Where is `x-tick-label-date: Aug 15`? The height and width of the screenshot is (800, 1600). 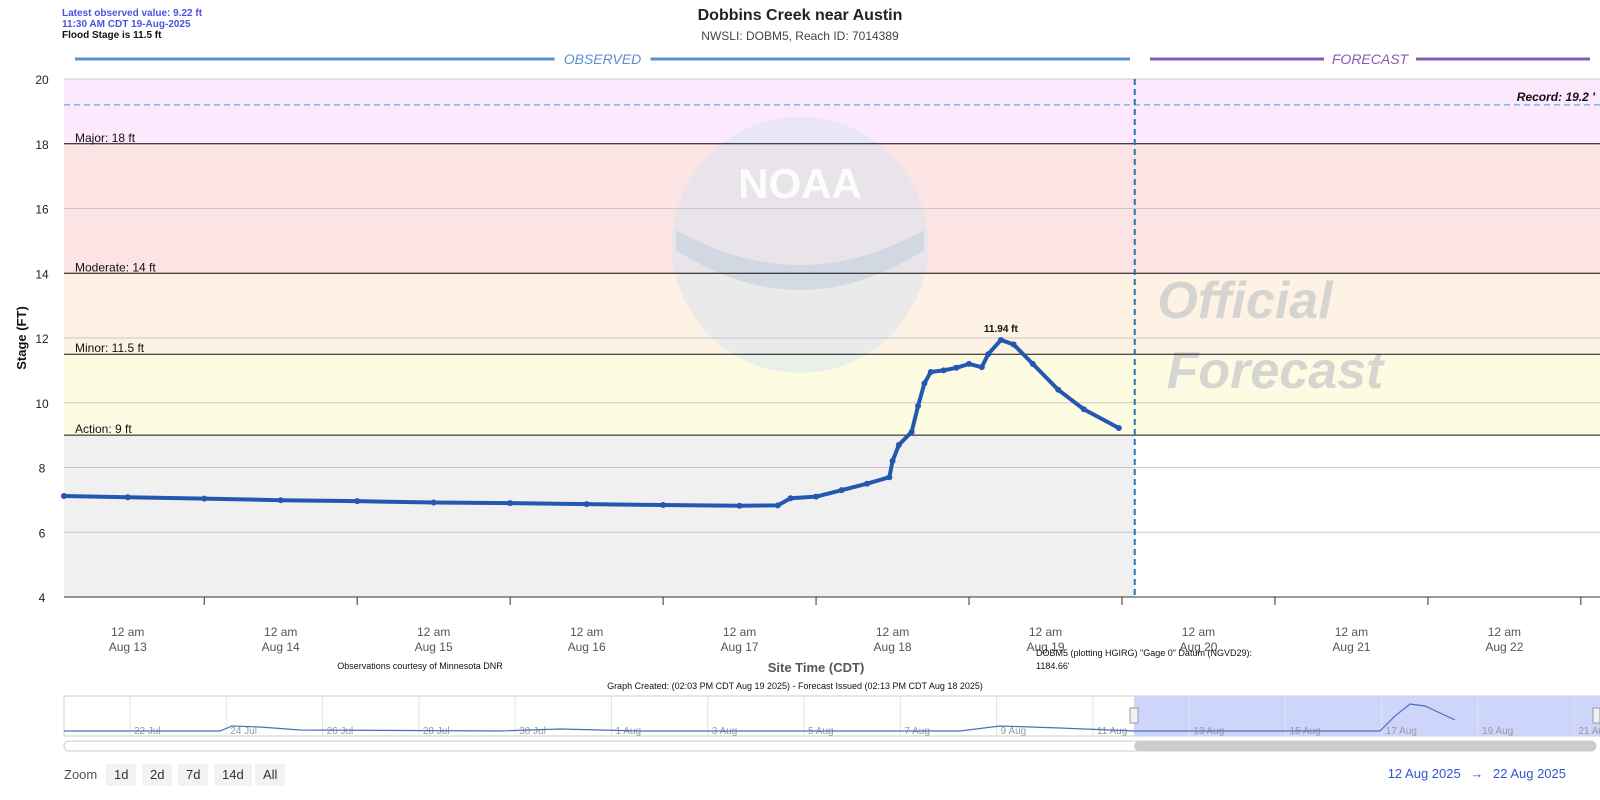 x-tick-label-date: Aug 15 is located at coordinates (434, 647).